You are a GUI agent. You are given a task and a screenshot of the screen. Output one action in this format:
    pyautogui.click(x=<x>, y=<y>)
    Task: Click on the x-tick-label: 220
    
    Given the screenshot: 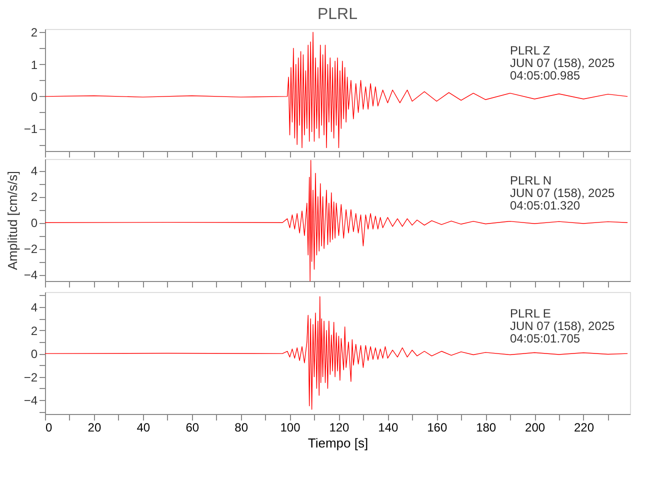 What is the action you would take?
    pyautogui.click(x=584, y=427)
    